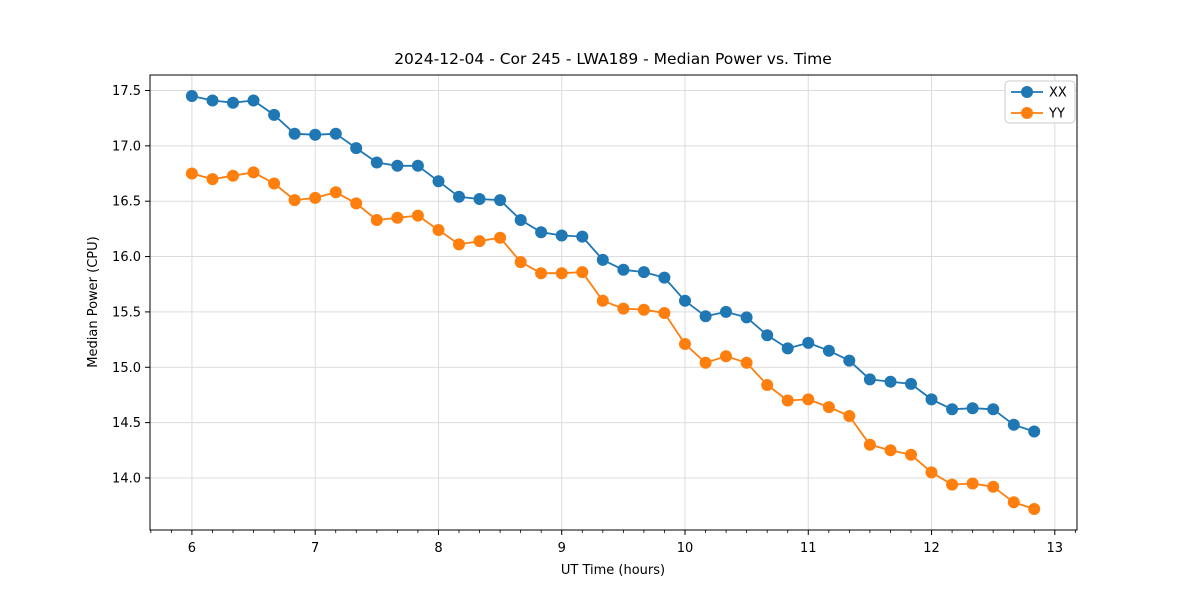 The height and width of the screenshot is (600, 1200). Describe the element at coordinates (315, 548) in the screenshot. I see `x-tick-label: 7` at that location.